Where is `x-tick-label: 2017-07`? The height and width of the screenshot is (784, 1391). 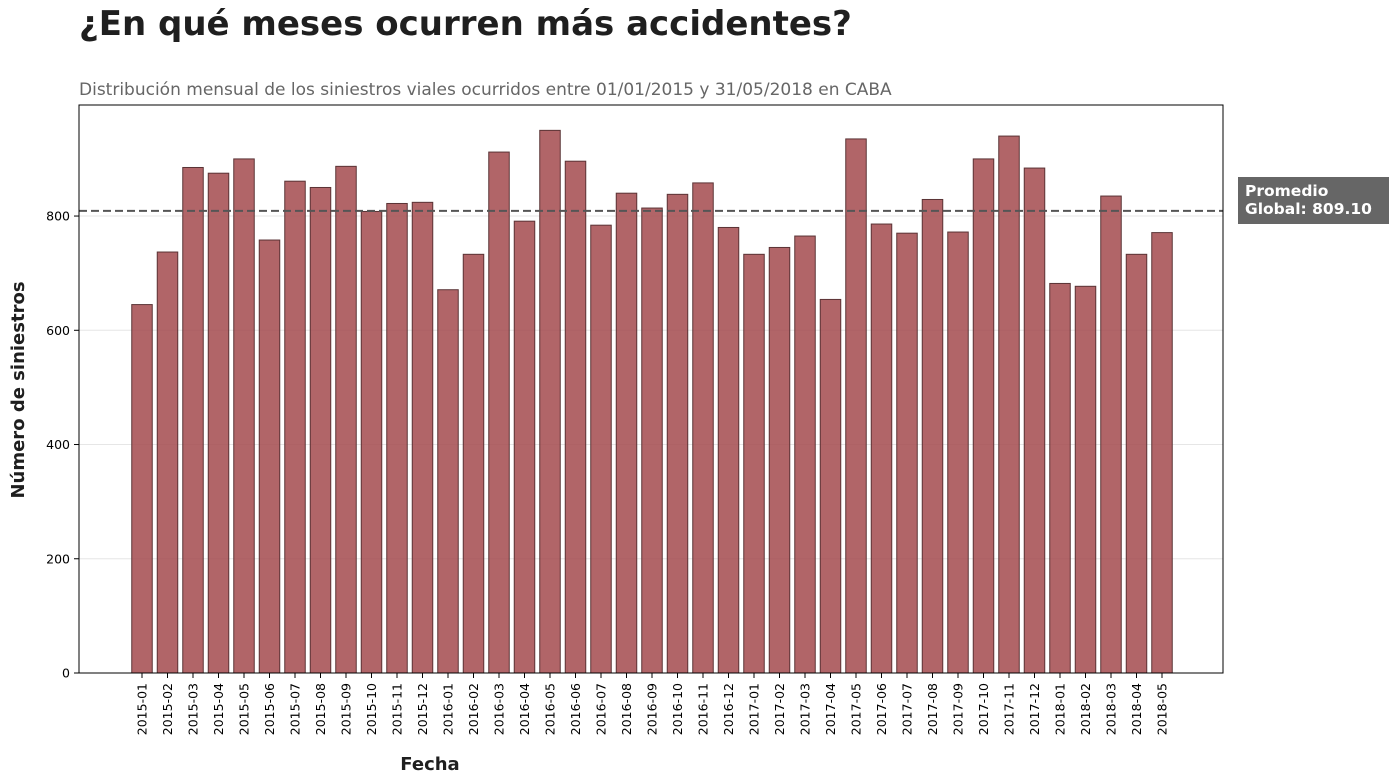 x-tick-label: 2017-07 is located at coordinates (907, 709).